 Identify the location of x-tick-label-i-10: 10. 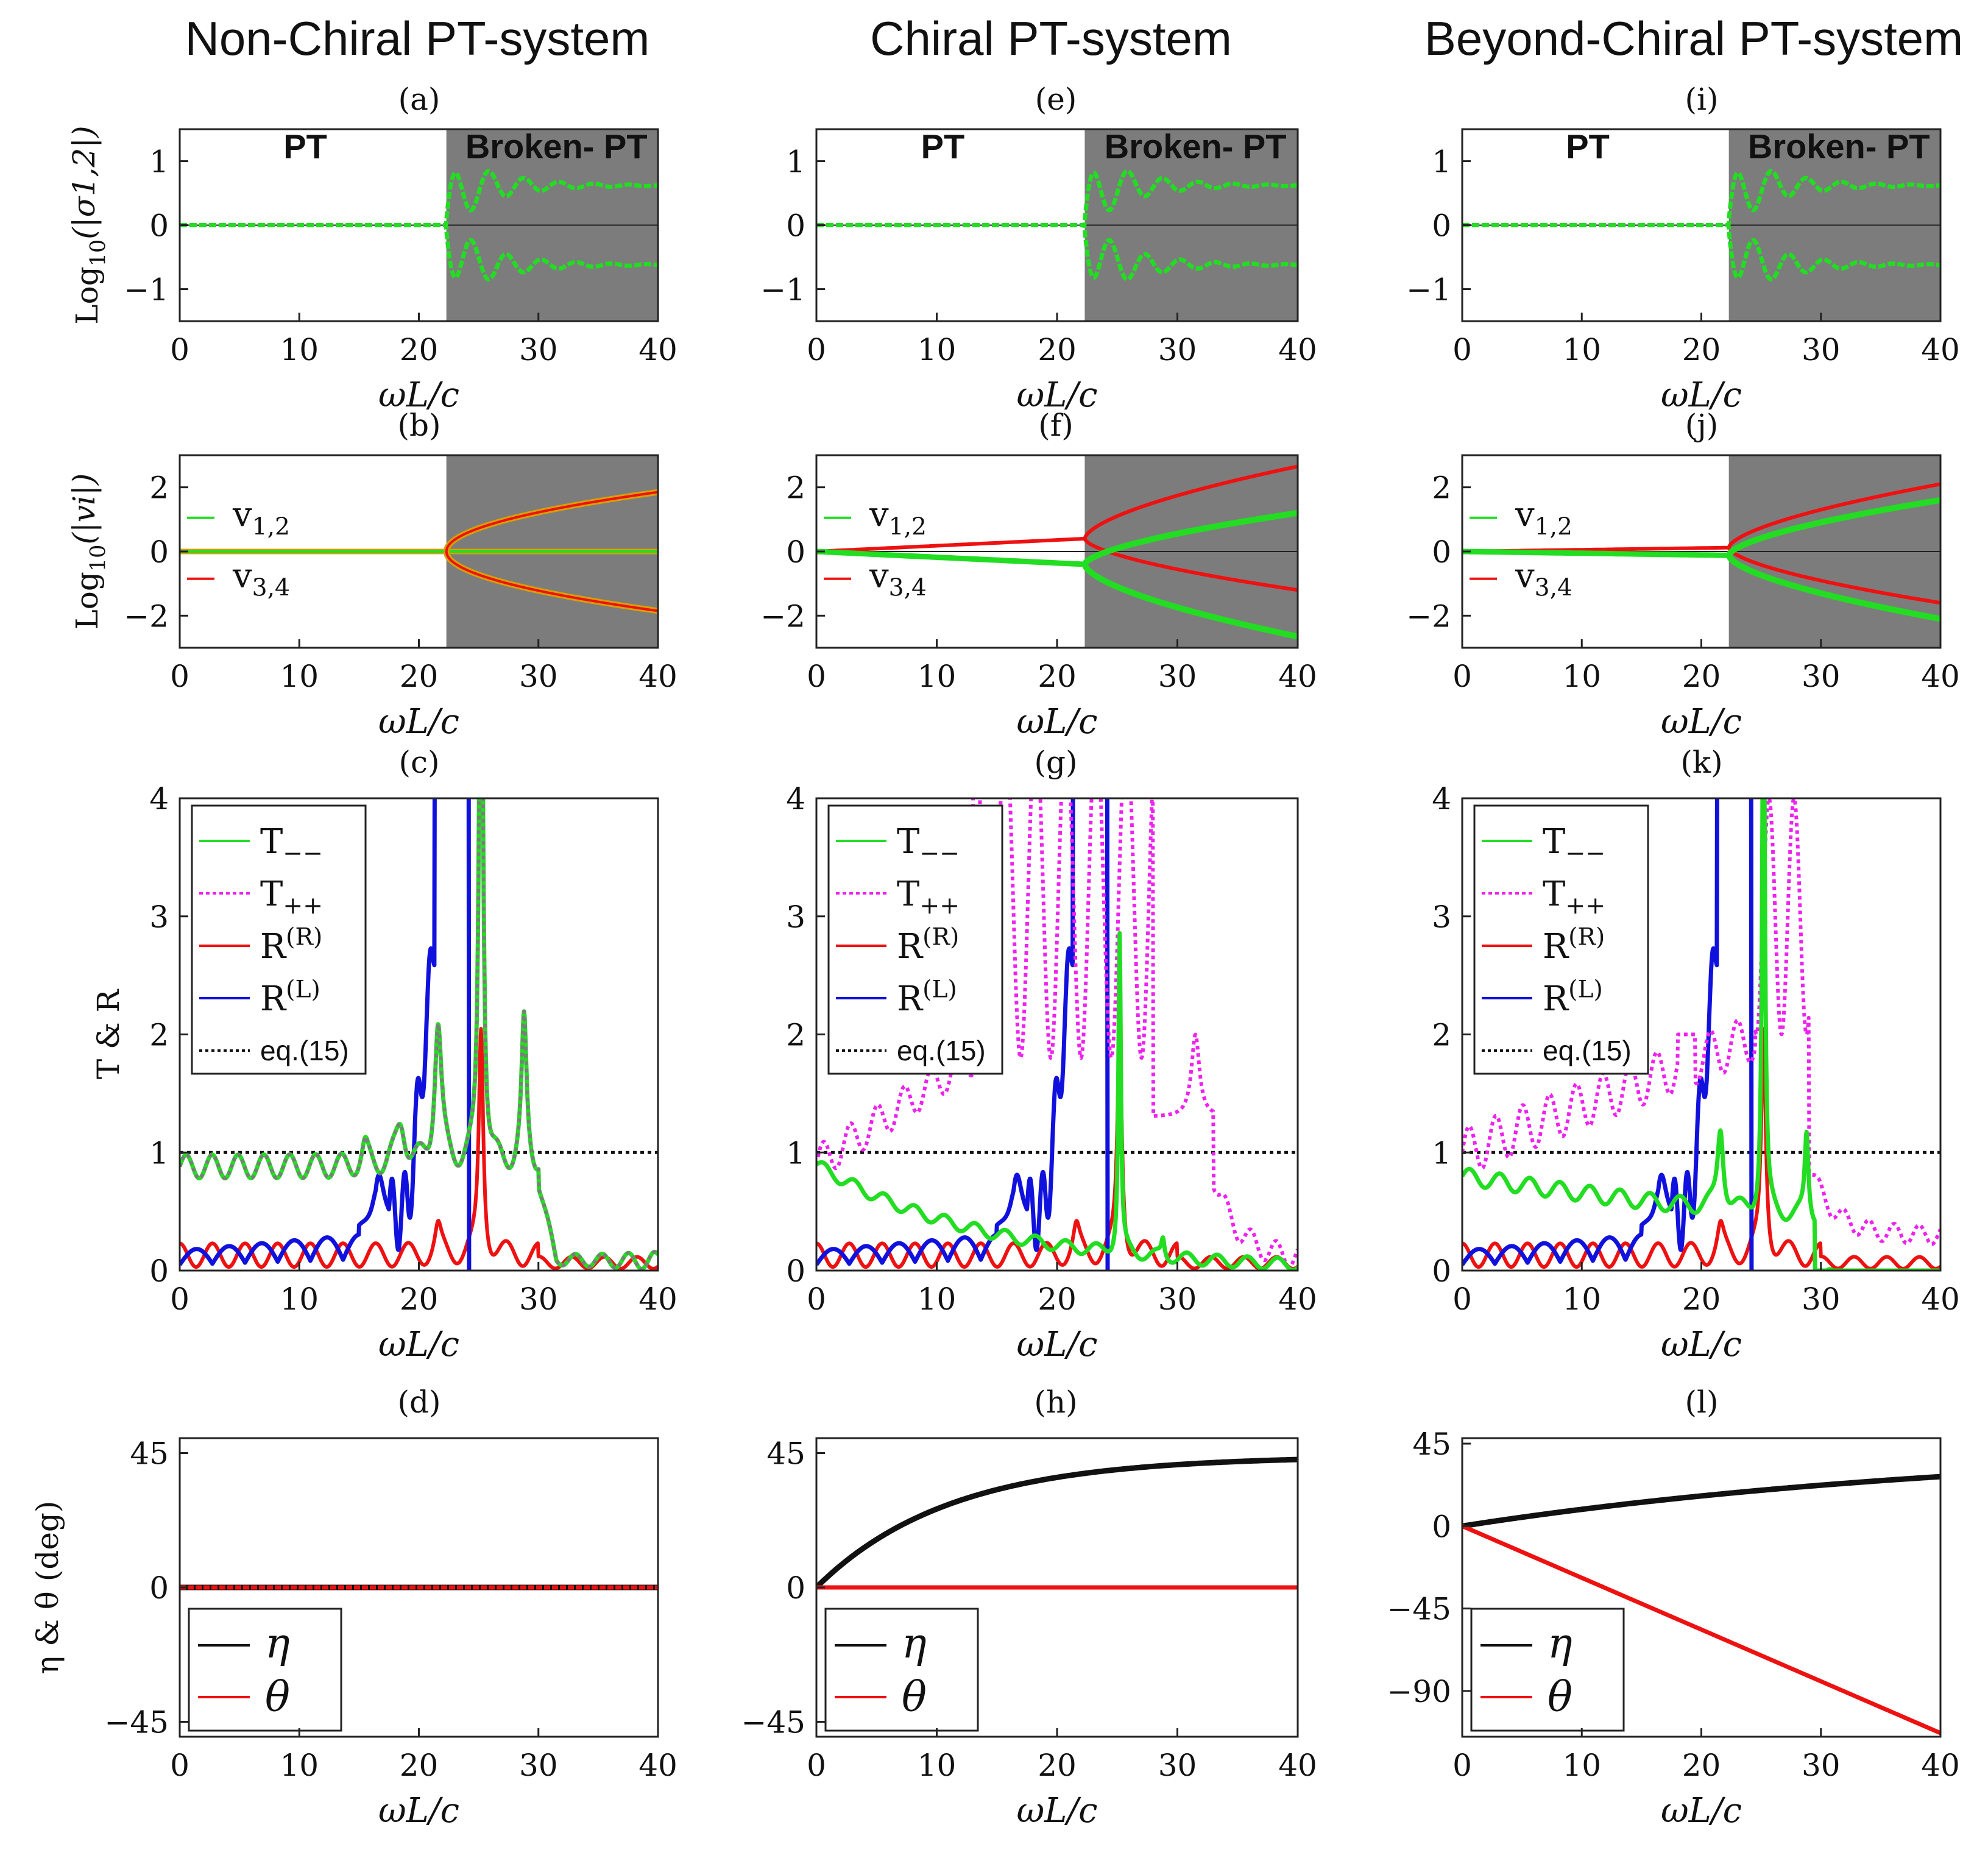
(1581, 349).